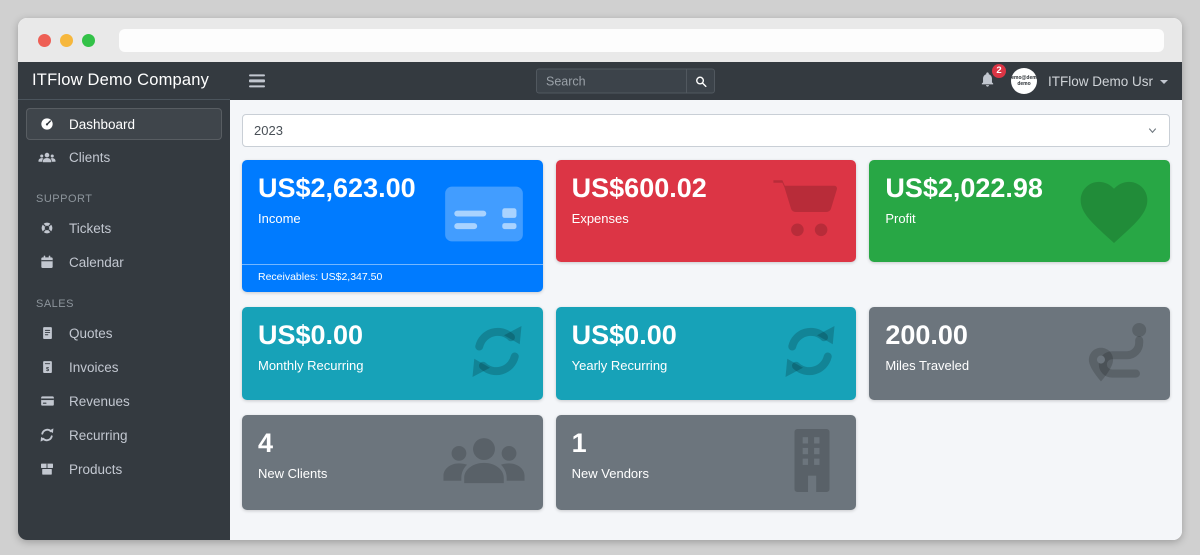 The image size is (1200, 555). I want to click on top-navbar: 2 demo@demo demo ITFlow Demo Usr, so click(706, 81).